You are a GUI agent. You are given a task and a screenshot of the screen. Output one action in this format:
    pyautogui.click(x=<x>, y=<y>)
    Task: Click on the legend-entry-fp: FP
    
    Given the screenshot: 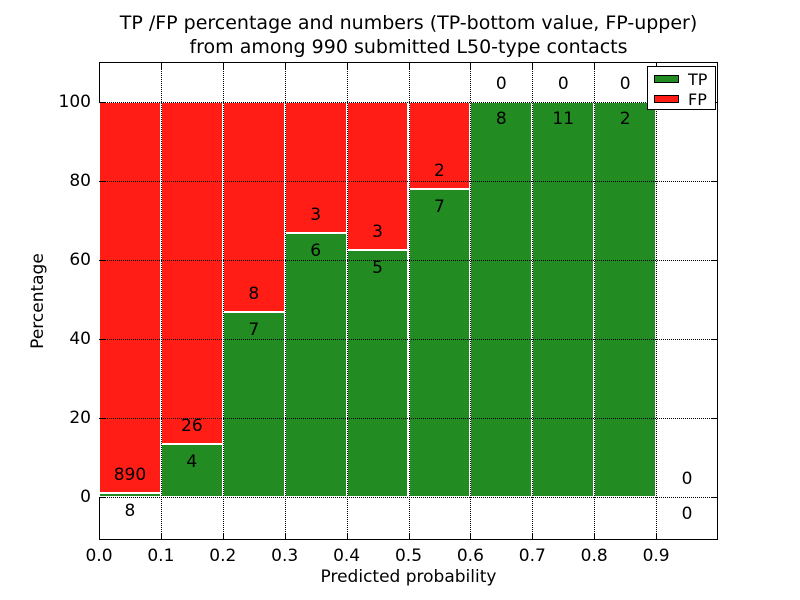 What is the action you would take?
    pyautogui.click(x=681, y=99)
    